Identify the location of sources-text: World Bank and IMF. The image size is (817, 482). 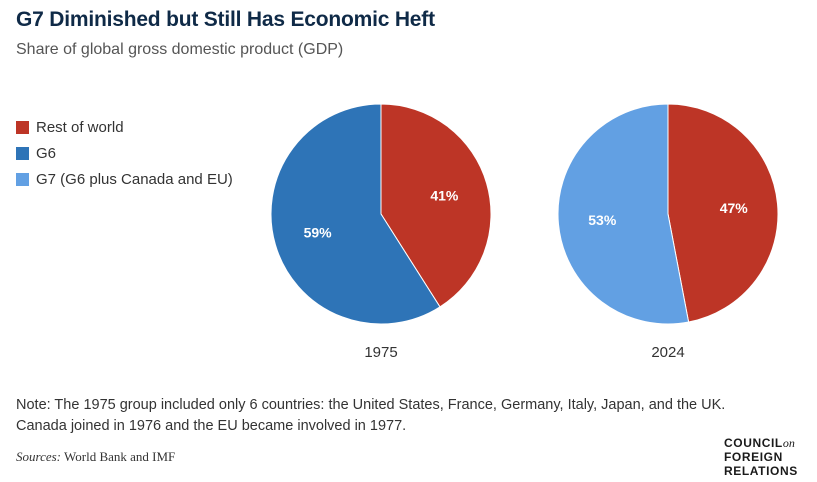
(120, 456).